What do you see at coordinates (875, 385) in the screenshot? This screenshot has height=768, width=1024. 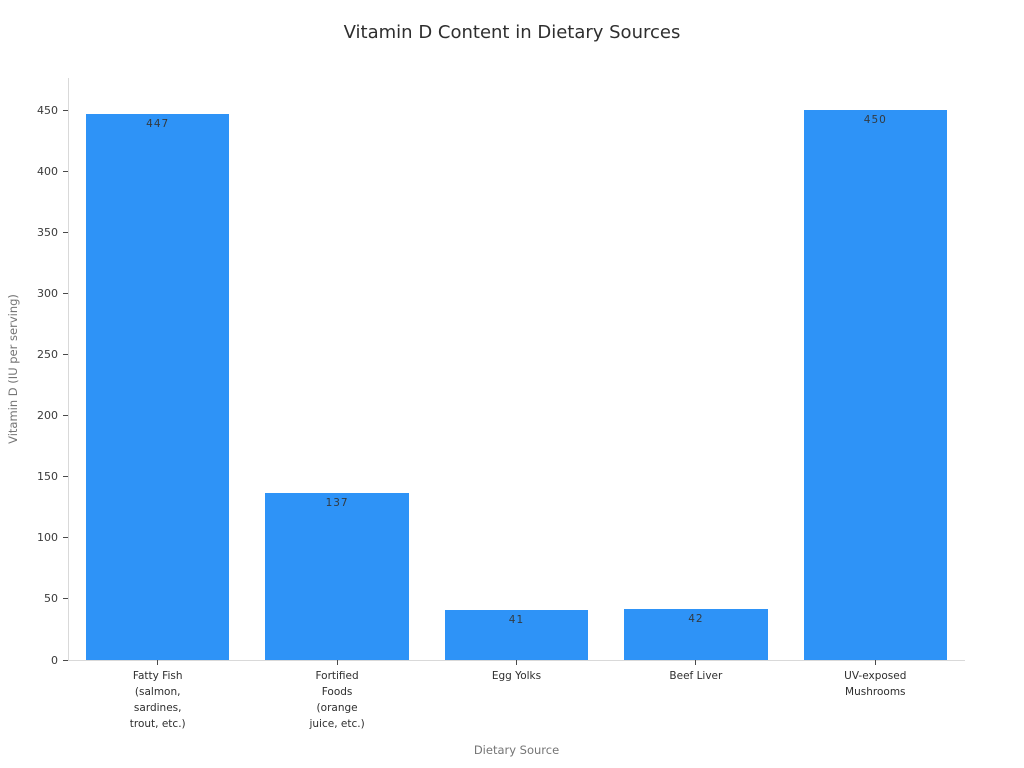 I see `bar: 450` at bounding box center [875, 385].